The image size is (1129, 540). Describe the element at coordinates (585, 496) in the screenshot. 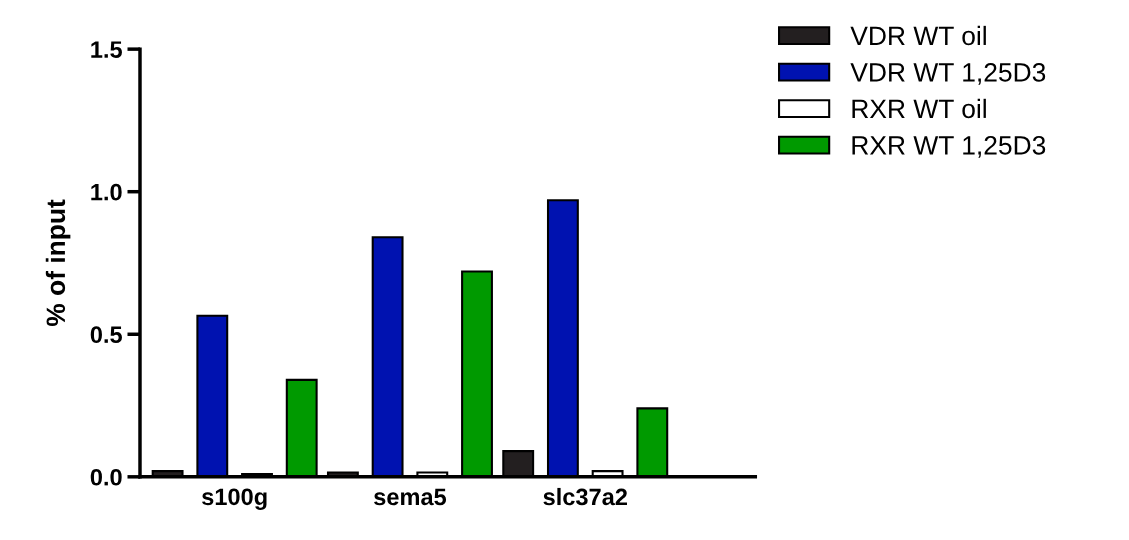

I see `x-tick-label: slc37a2` at that location.